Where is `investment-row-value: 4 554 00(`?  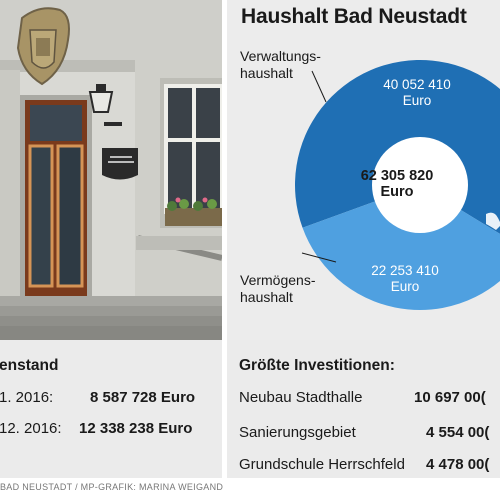
investment-row-value: 4 554 00( is located at coordinates (458, 432).